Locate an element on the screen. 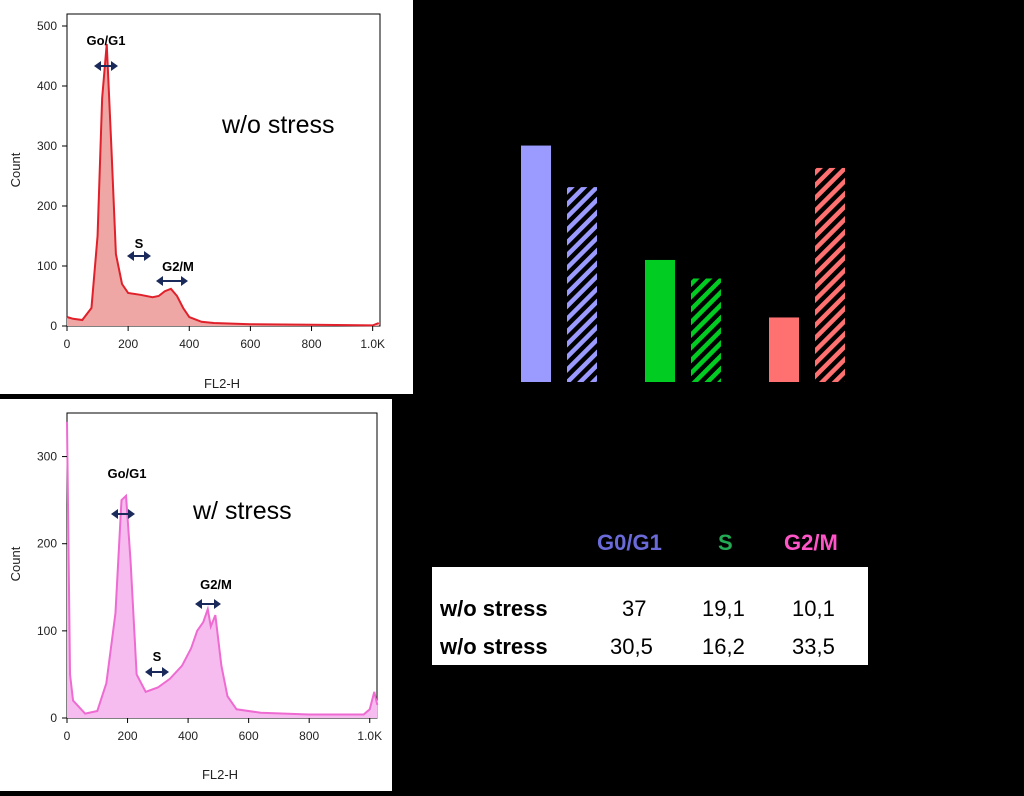 This screenshot has height=796, width=1024. bar-g0g1-solid is located at coordinates (536, 263).